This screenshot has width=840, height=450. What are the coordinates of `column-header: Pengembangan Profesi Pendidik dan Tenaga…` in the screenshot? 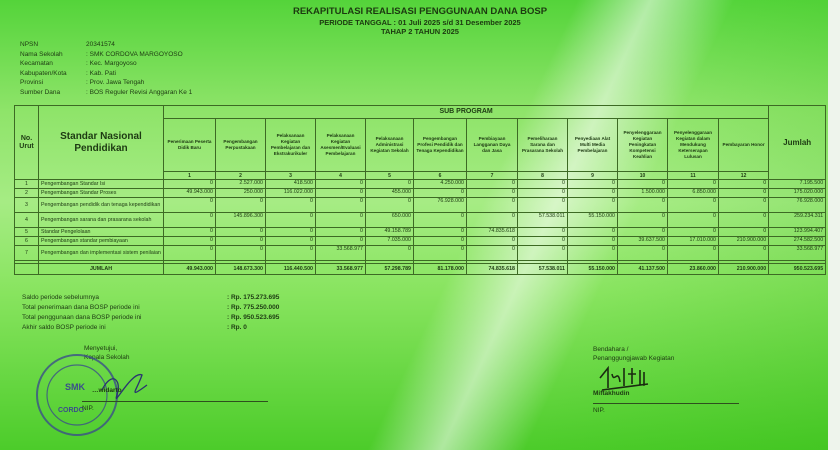 It's located at (440, 145).